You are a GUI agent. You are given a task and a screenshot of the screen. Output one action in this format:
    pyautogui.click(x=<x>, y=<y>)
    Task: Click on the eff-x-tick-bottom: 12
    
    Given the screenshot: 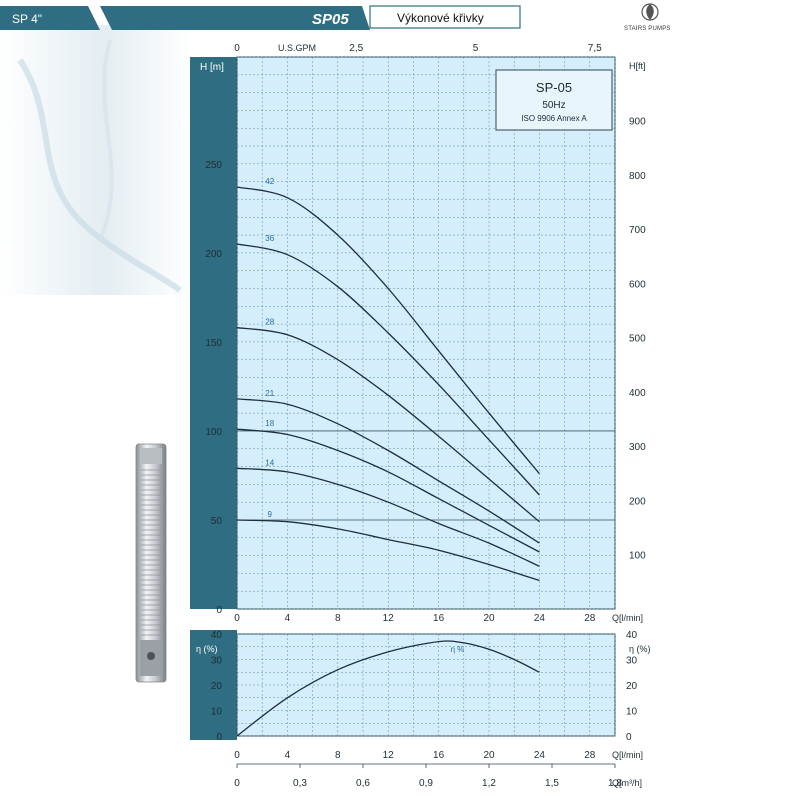 What is the action you would take?
    pyautogui.click(x=389, y=755)
    